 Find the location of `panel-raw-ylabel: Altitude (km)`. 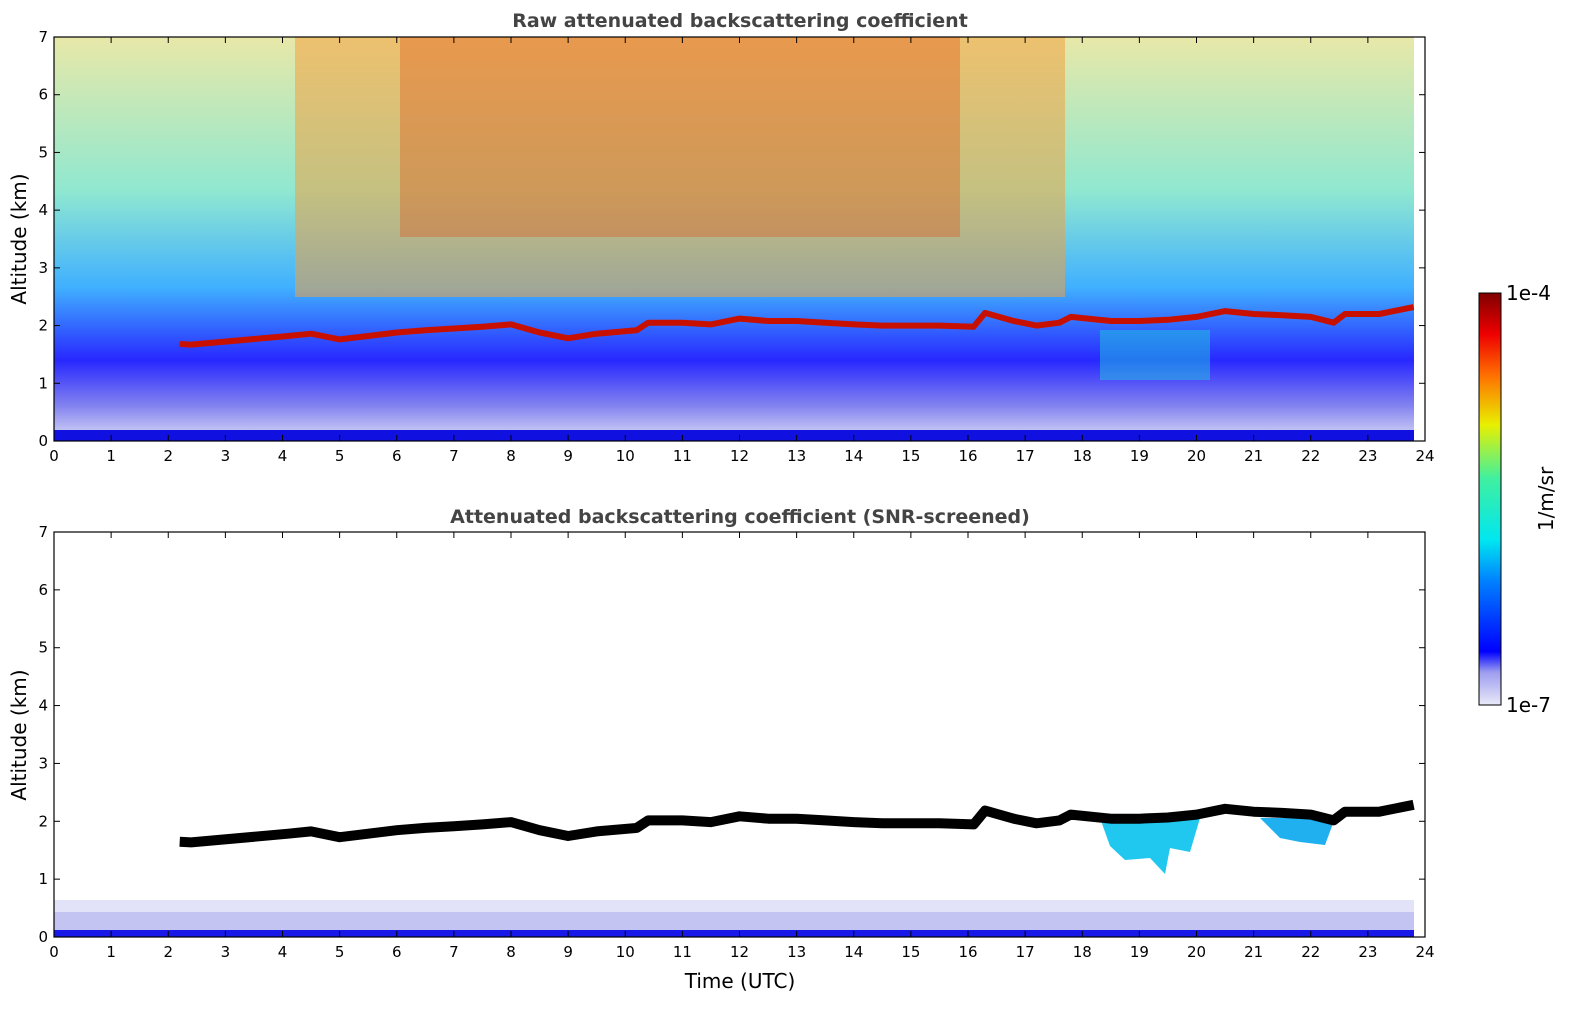

panel-raw-ylabel: Altitude (km) is located at coordinates (19, 238).